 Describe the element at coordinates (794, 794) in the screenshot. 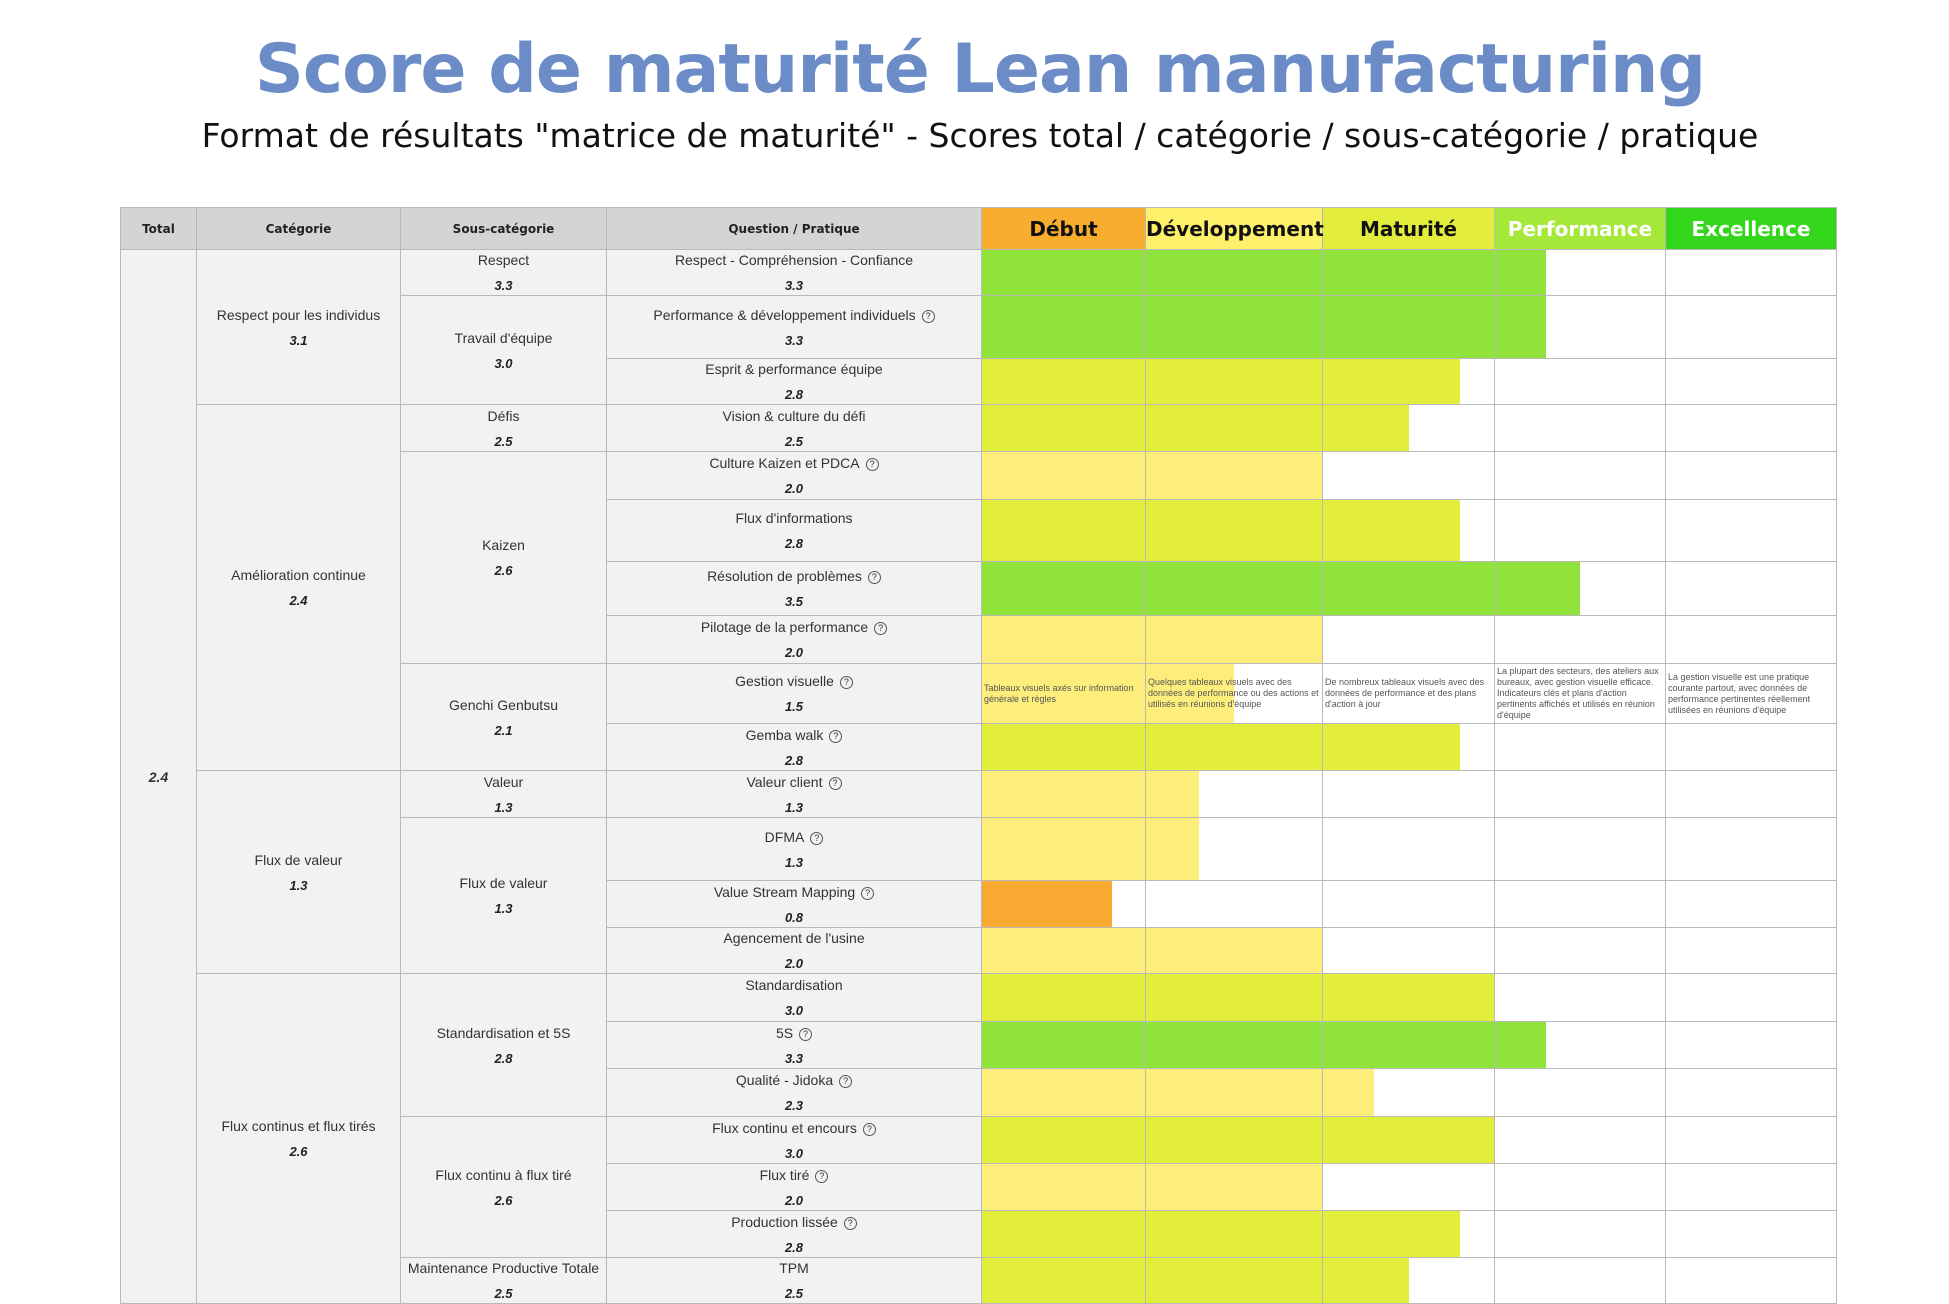

I see `question-cell: Valeur client? 1.3` at that location.